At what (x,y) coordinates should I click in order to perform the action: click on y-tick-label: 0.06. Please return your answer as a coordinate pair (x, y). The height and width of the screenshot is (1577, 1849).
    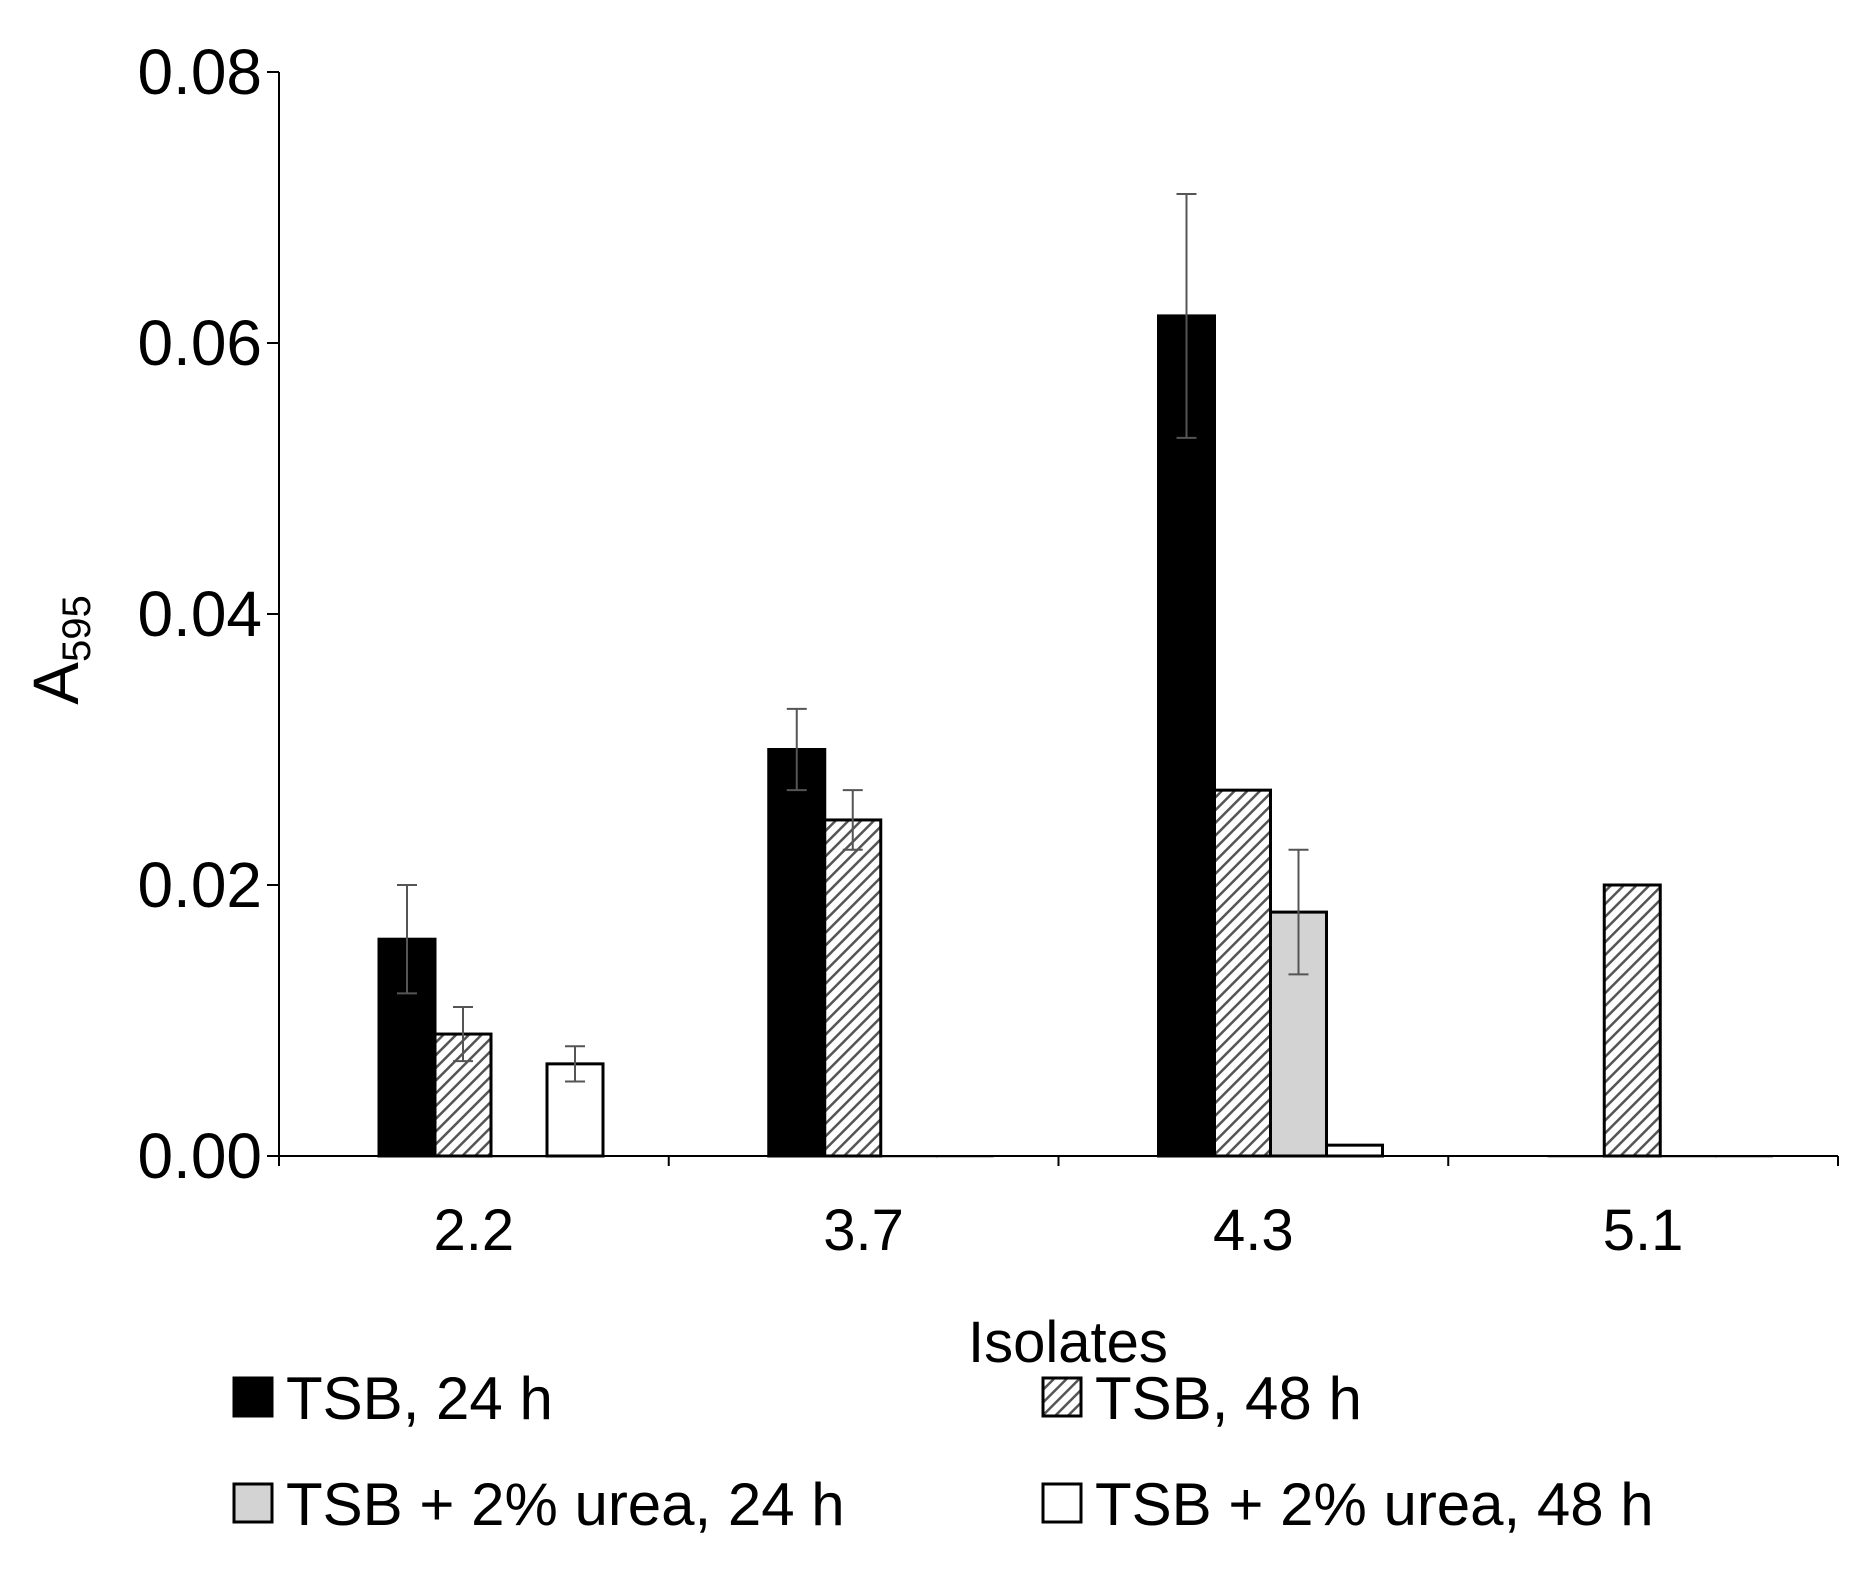
    Looking at the image, I should click on (199, 343).